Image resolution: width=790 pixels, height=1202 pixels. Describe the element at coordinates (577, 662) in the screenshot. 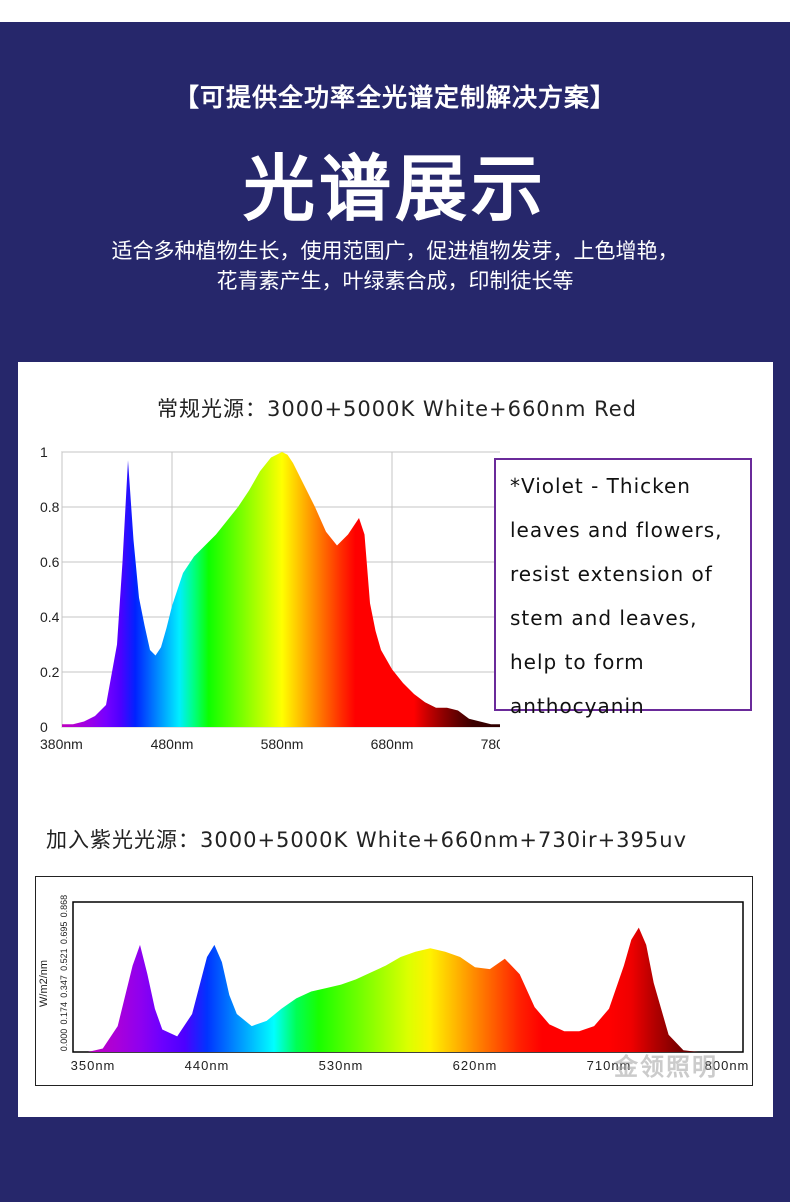

I see `note-line-5: help to form` at that location.